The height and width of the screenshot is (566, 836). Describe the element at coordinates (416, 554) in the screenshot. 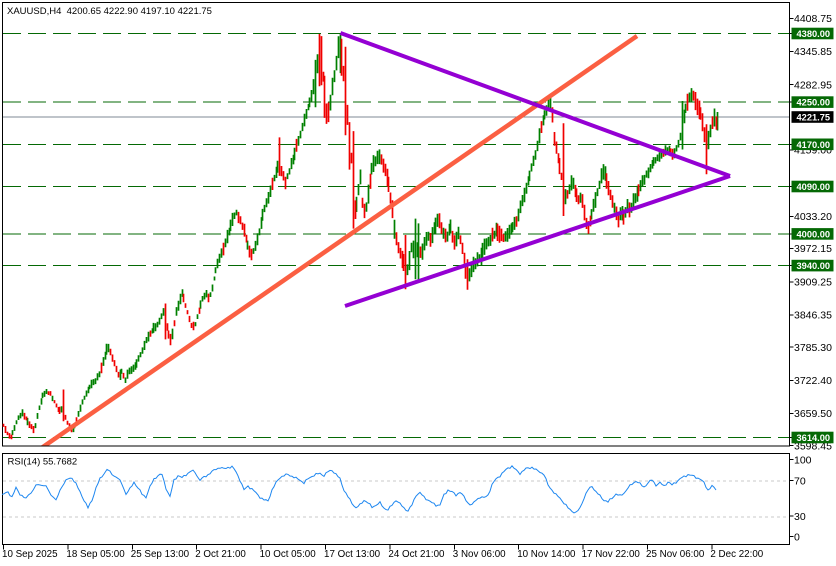

I see `svg-text: 24 Oct 21:00` at that location.